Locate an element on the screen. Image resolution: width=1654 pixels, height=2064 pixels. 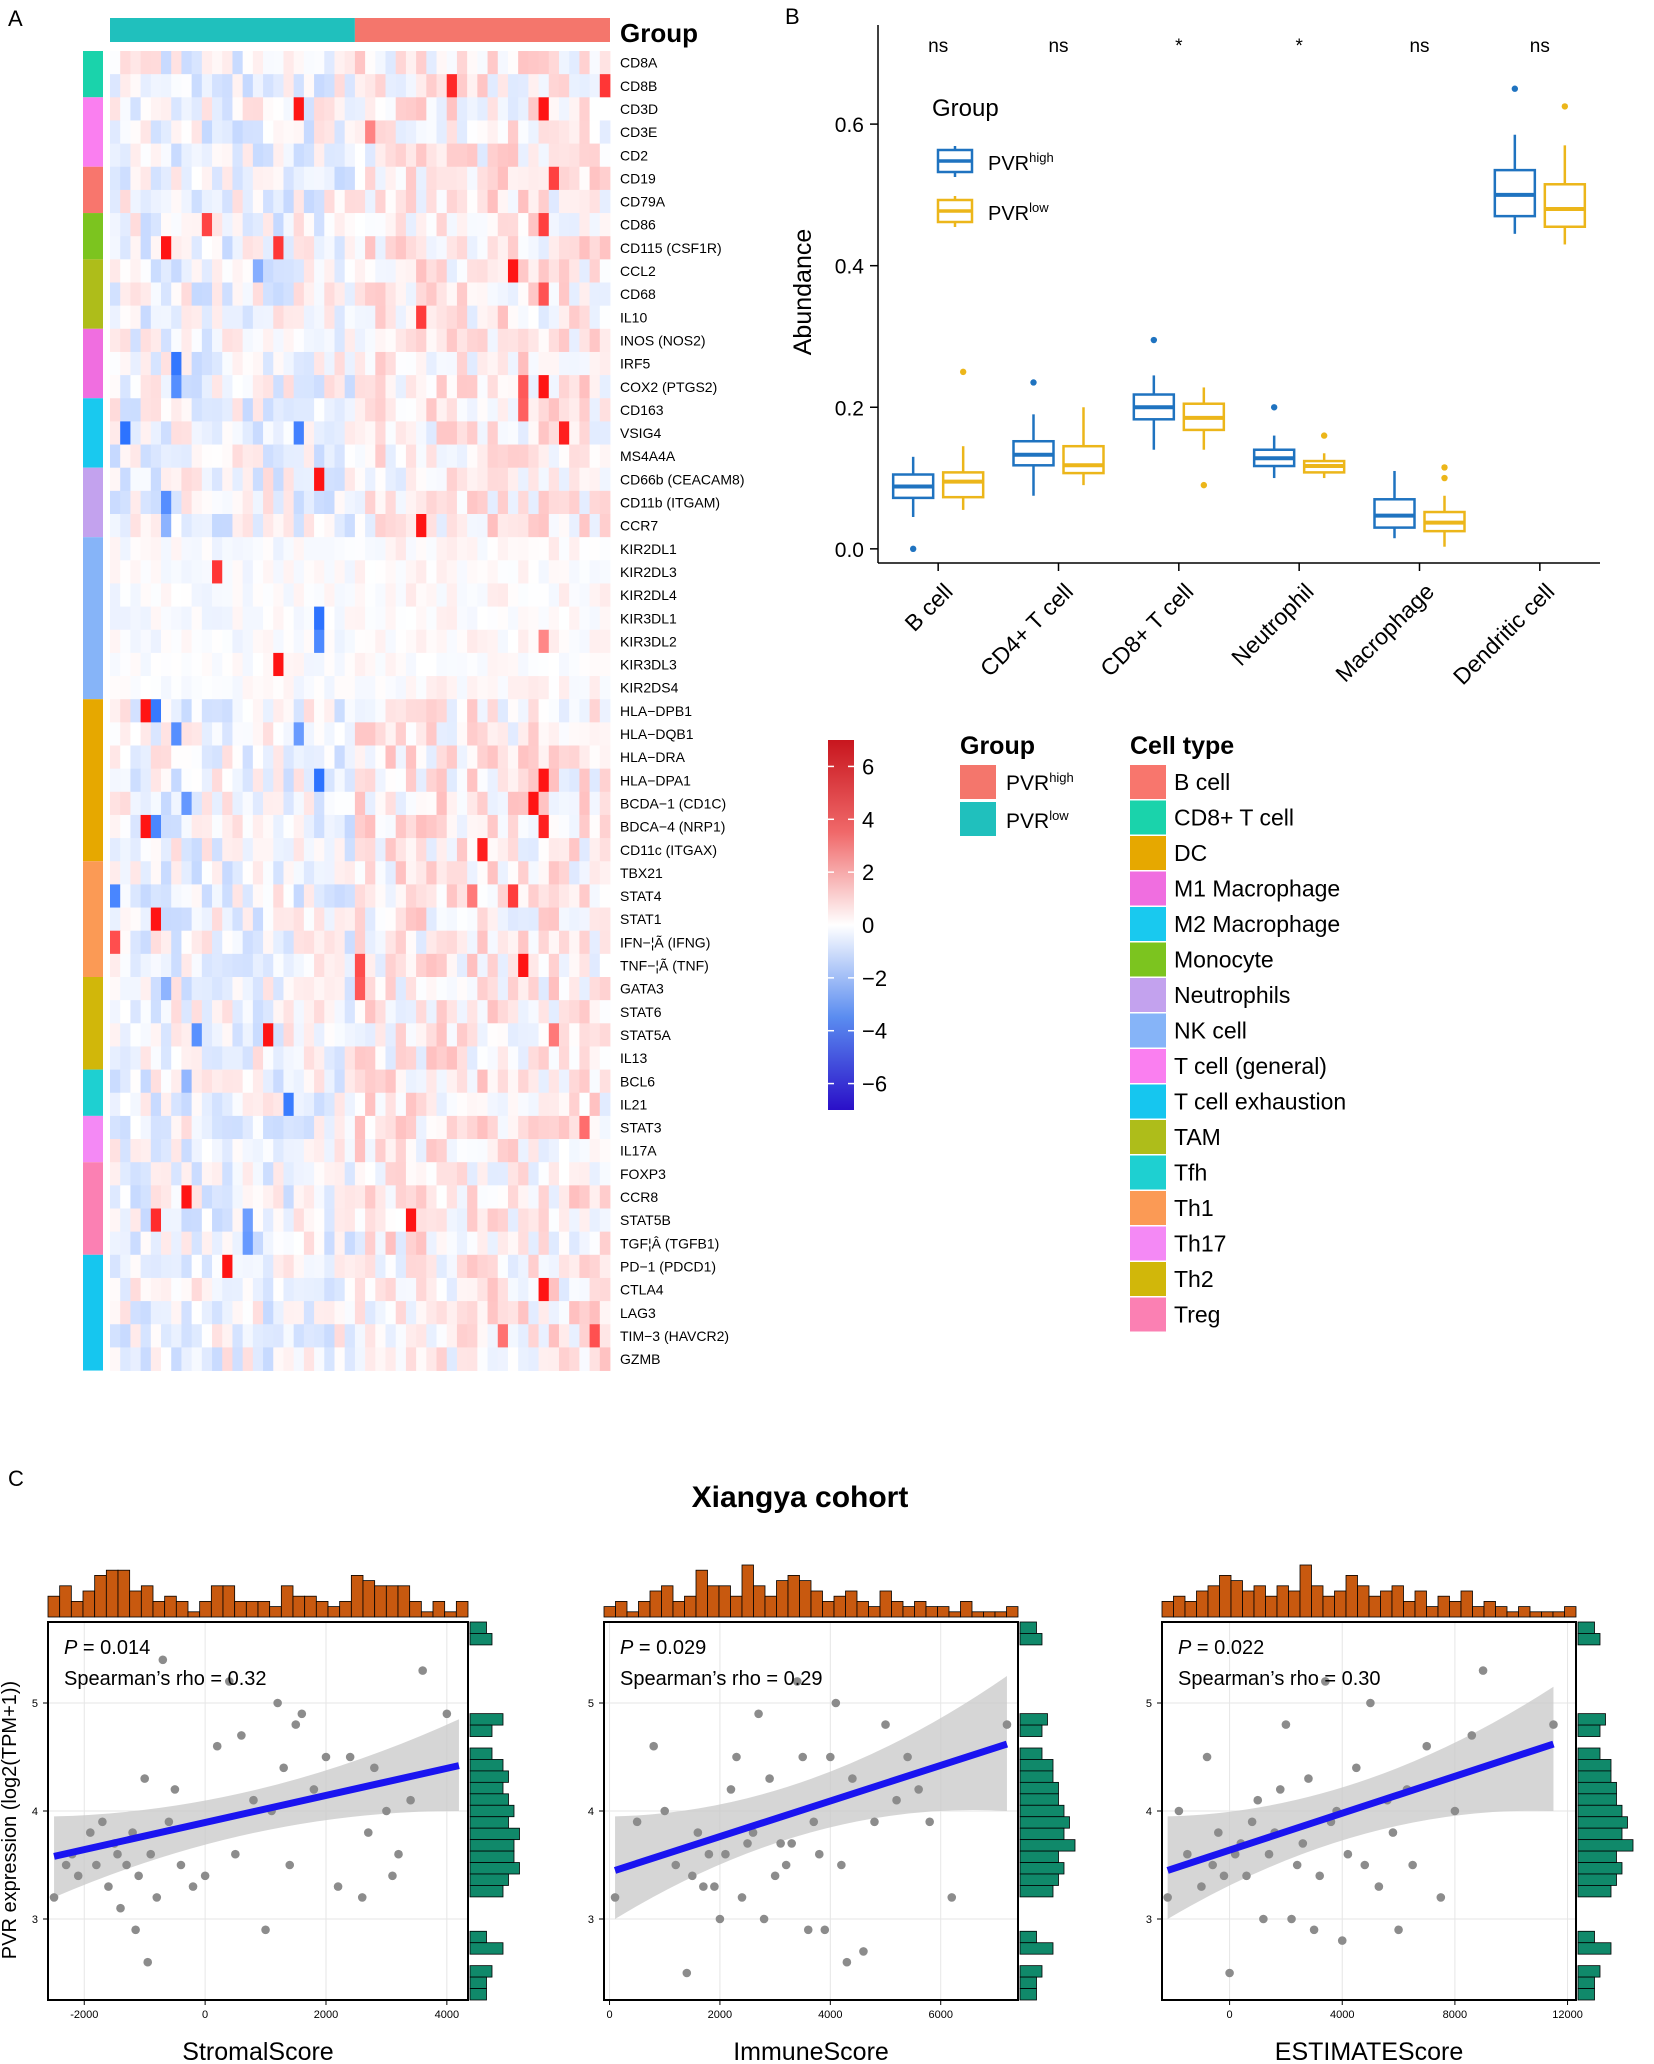
panel-label-b: B is located at coordinates (792, 16).